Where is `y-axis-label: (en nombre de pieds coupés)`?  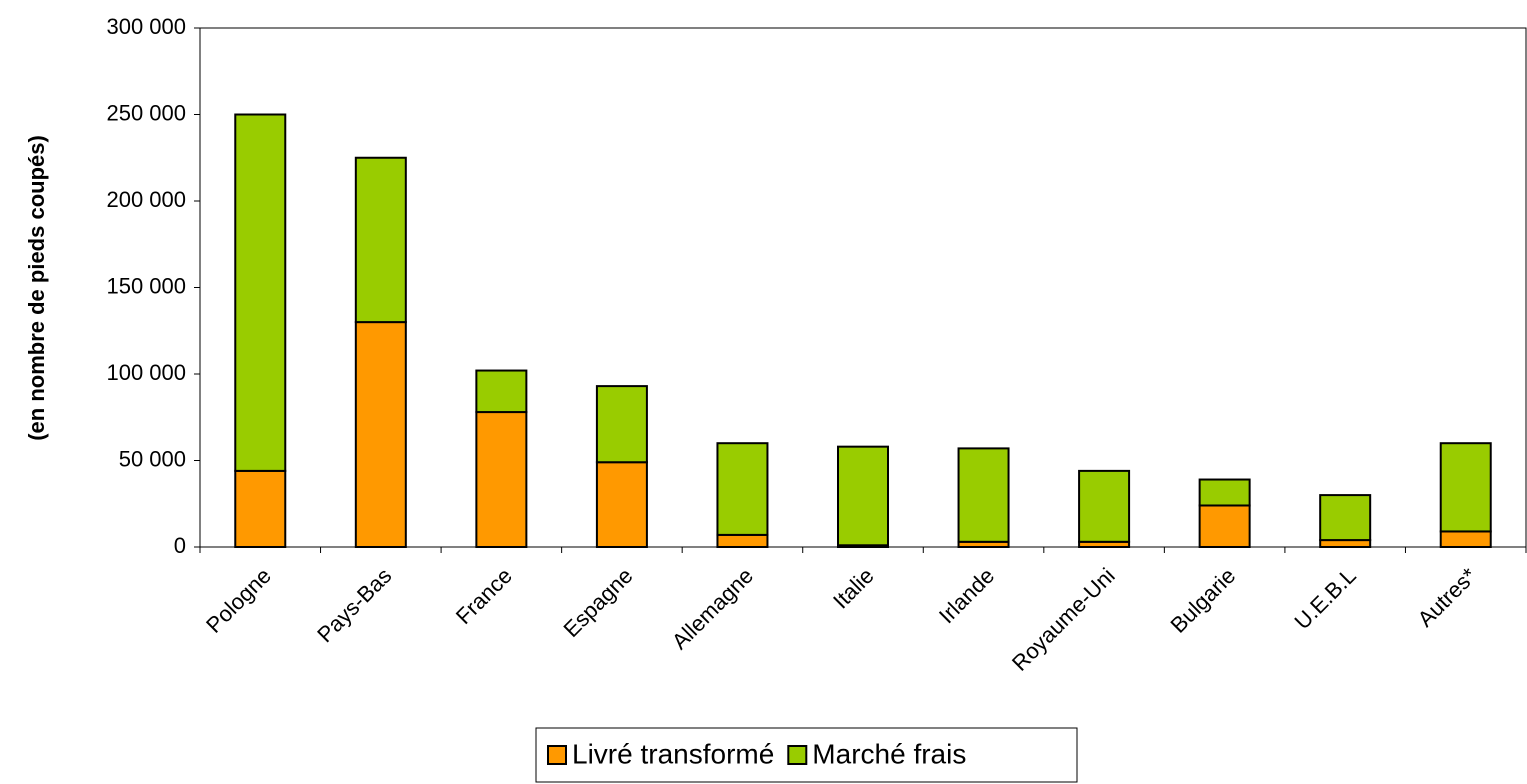 y-axis-label: (en nombre de pieds coupés) is located at coordinates (36, 288).